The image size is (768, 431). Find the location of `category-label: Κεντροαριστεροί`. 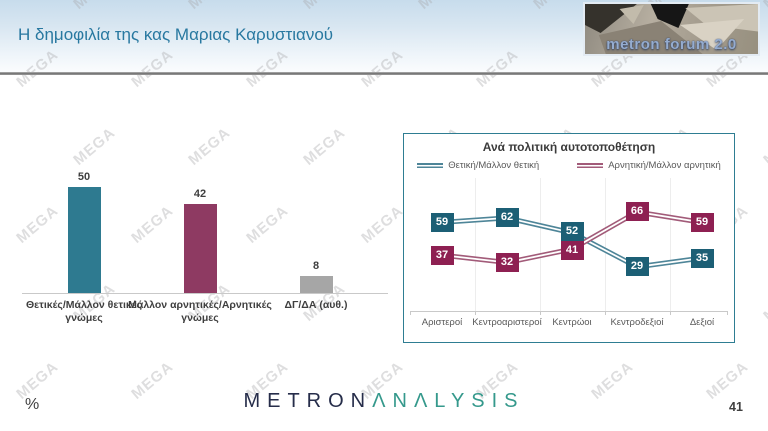

category-label: Κεντροαριστεροί is located at coordinates (507, 322).